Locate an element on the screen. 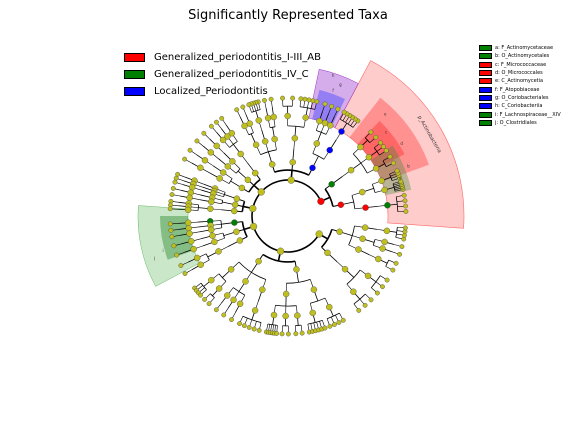 The height and width of the screenshot is (432, 576). taxa-legend-item: i: F_Lachnospiraceae__XIV is located at coordinates (520, 114).